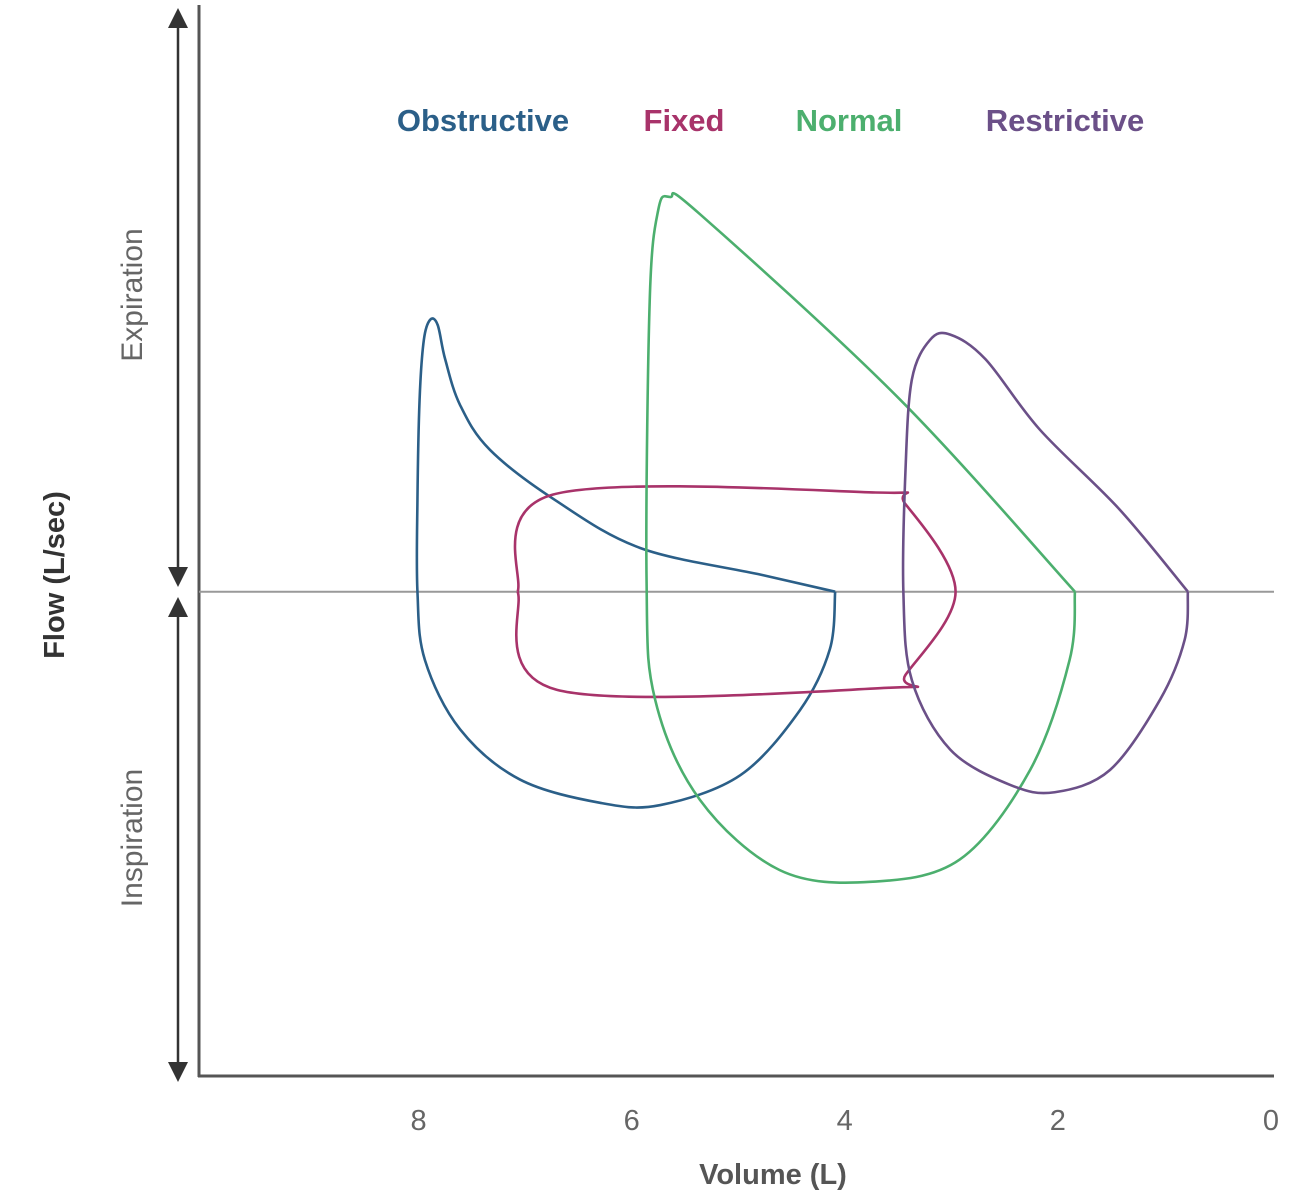  Describe the element at coordinates (132, 294) in the screenshot. I see `expiration-label: Expiration` at that location.